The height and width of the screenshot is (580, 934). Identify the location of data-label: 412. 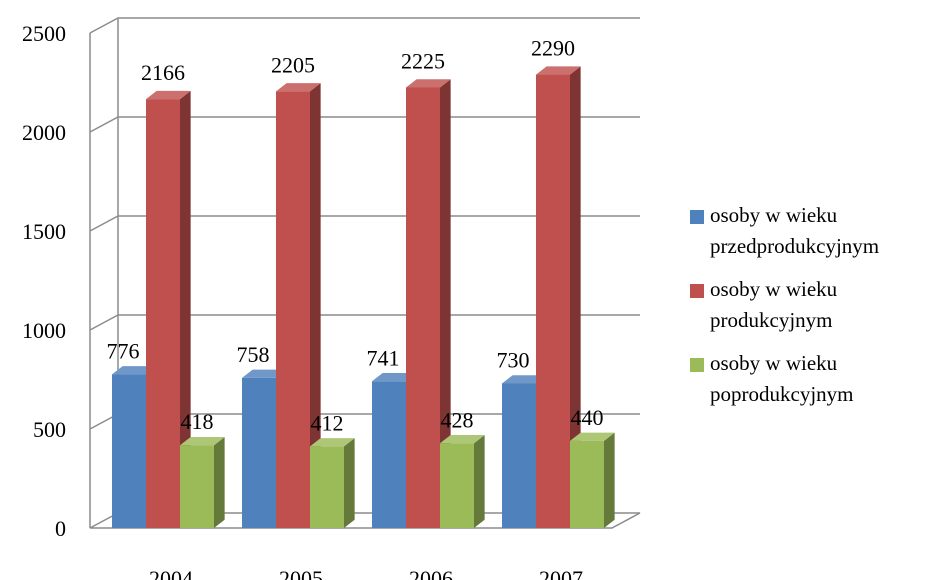
(327, 422).